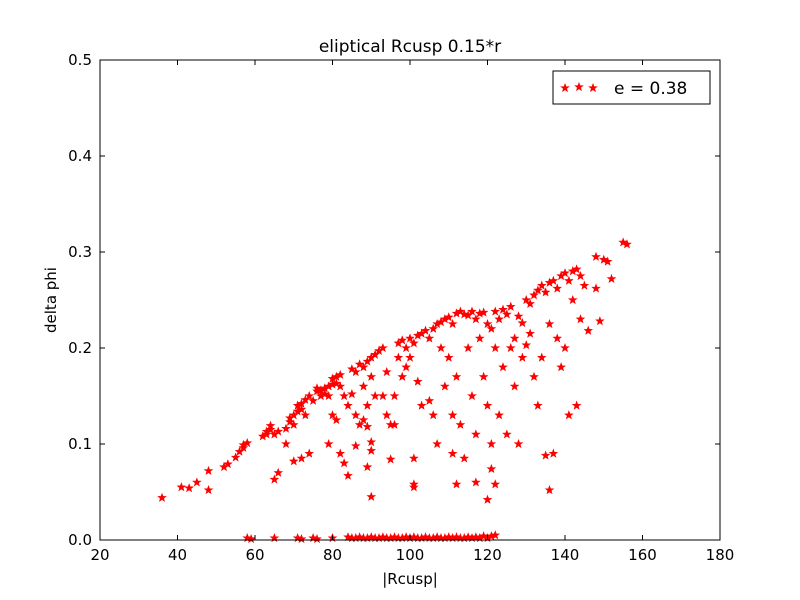  Describe the element at coordinates (254, 555) in the screenshot. I see `x-tick-label: 60` at that location.